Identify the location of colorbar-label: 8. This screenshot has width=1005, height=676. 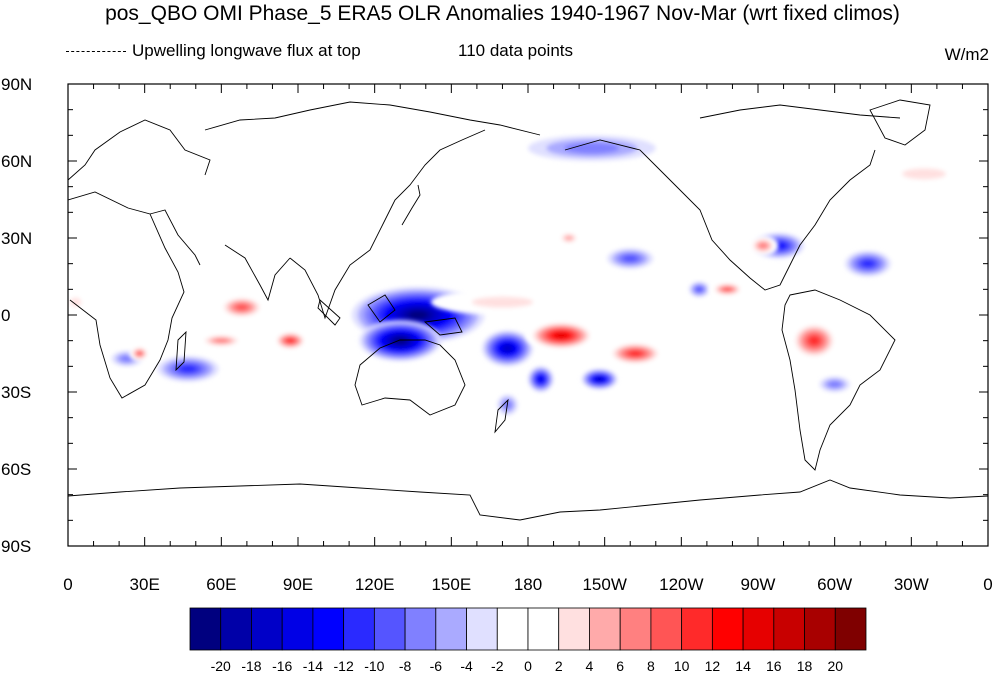
(651, 666).